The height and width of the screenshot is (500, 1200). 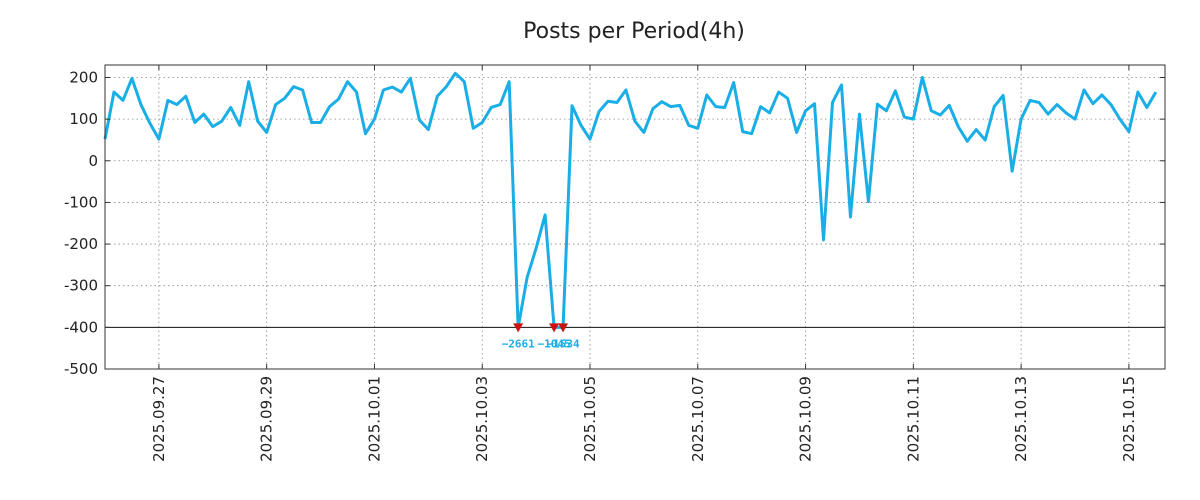 I want to click on x-tick-label: 2025.10.09, so click(x=806, y=419).